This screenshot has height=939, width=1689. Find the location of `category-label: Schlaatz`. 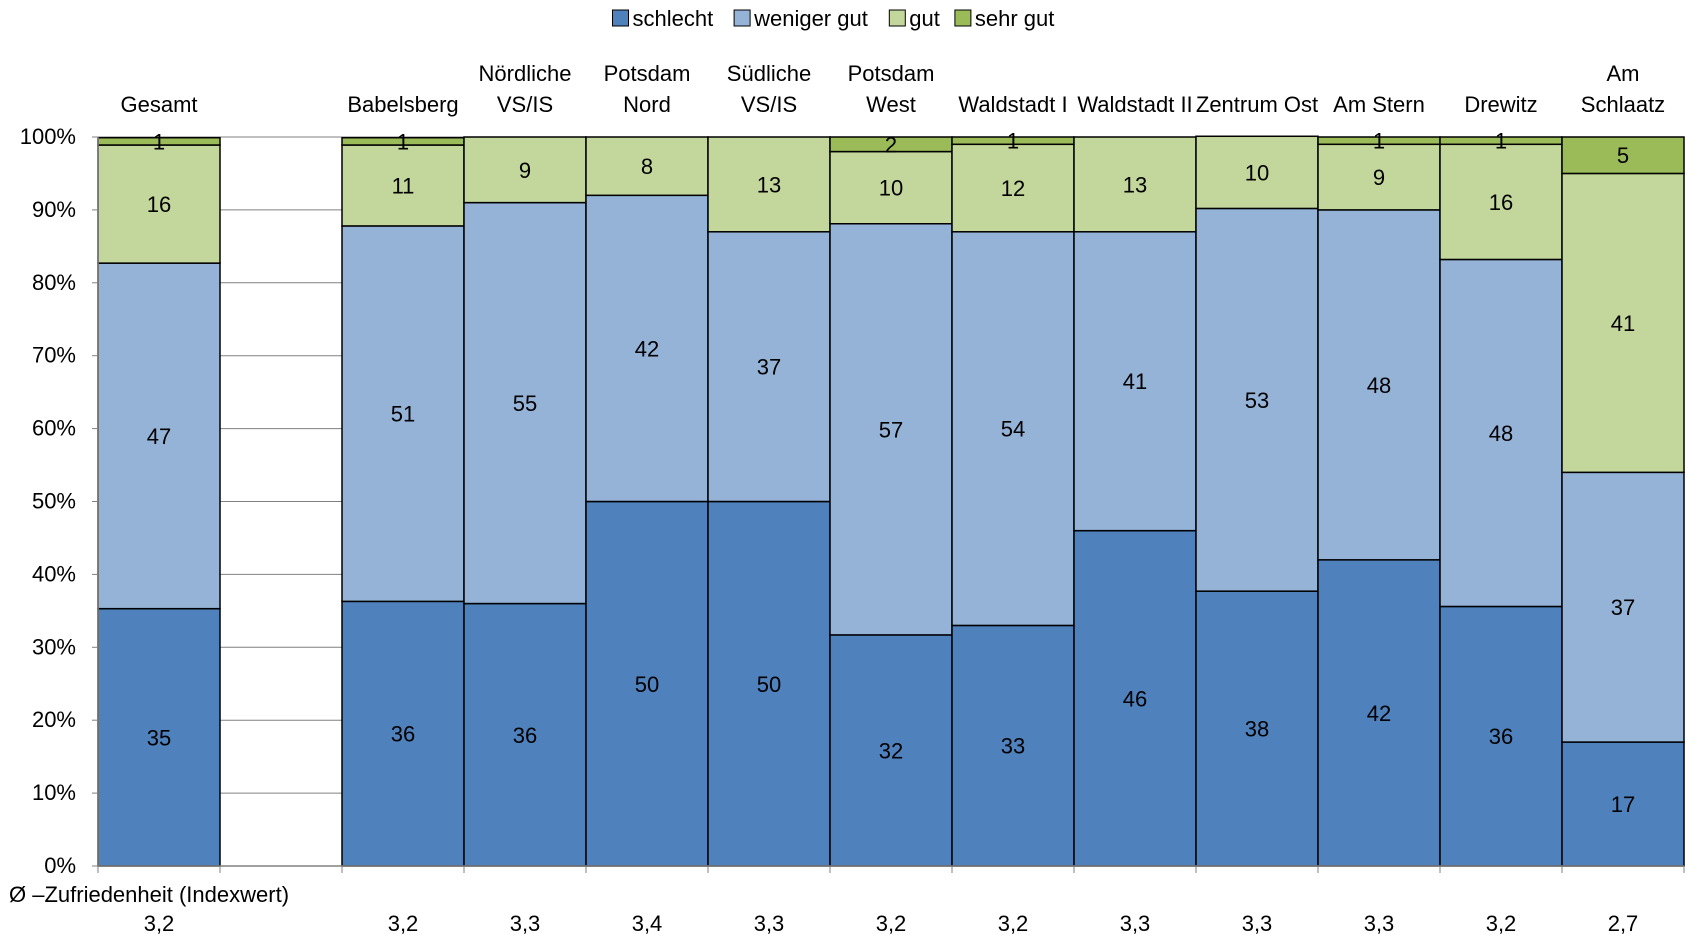

category-label: Schlaatz is located at coordinates (1623, 104).